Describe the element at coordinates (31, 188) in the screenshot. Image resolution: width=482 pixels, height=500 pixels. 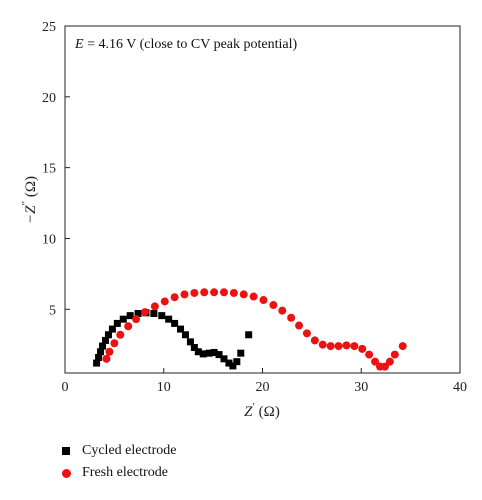
I see `y-axis-unit: (Ω)` at that location.